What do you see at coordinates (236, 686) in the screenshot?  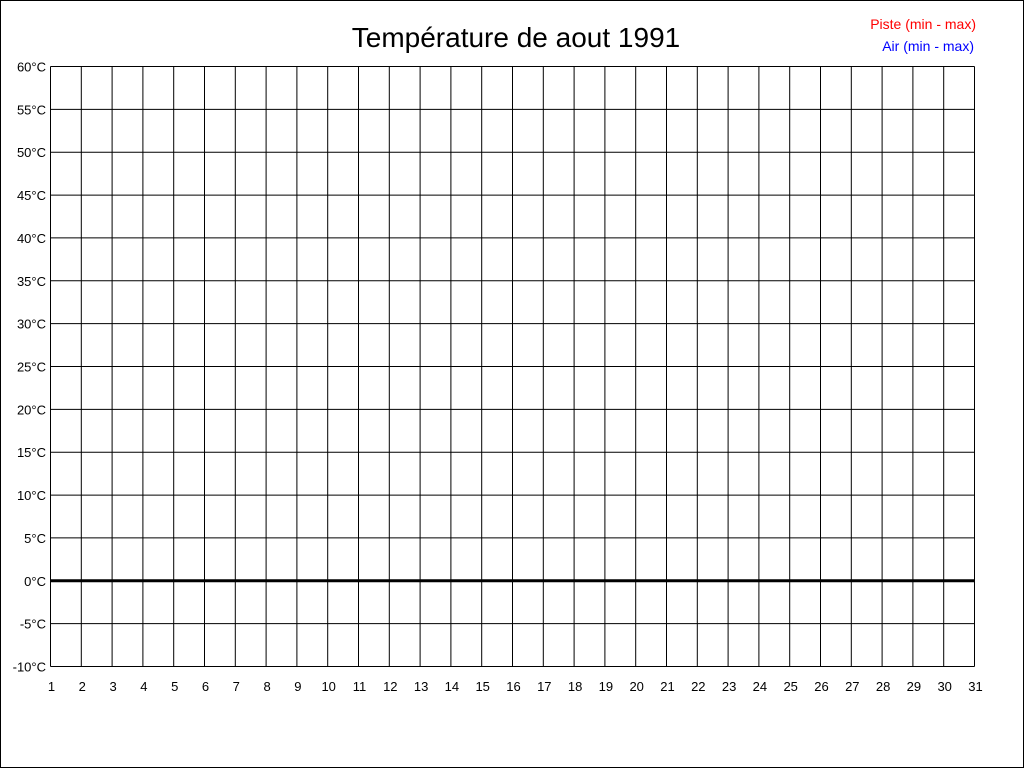 I see `x-tick-label: 7` at bounding box center [236, 686].